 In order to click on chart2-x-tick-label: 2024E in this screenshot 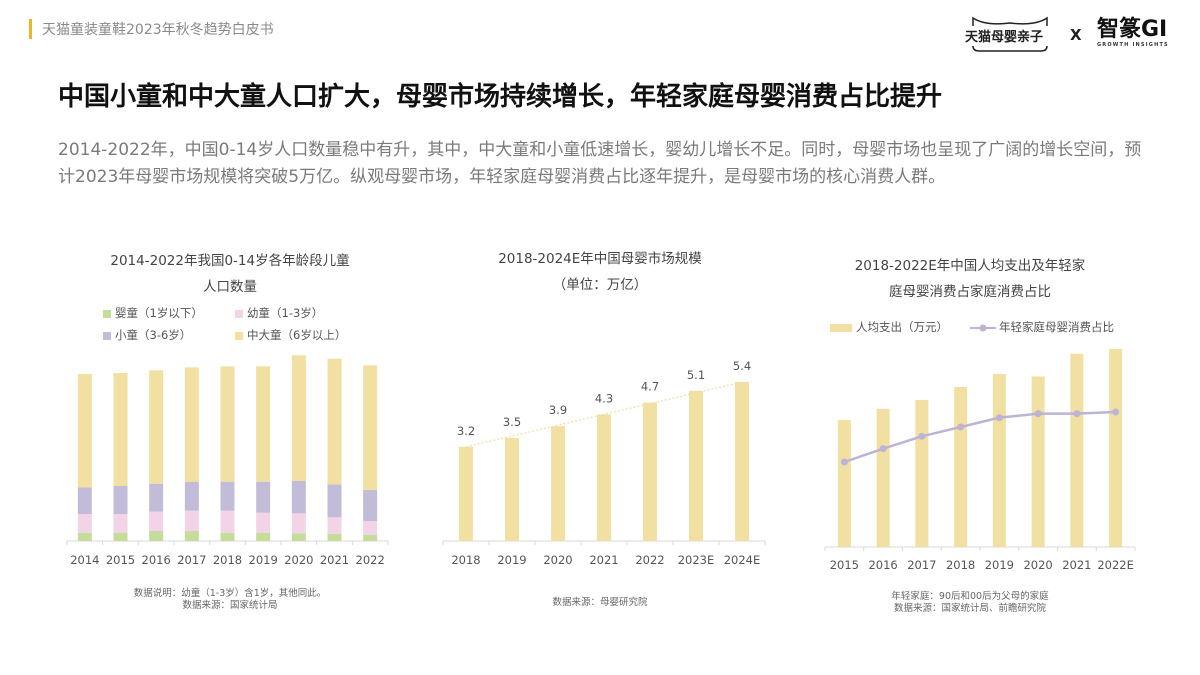, I will do `click(742, 560)`.